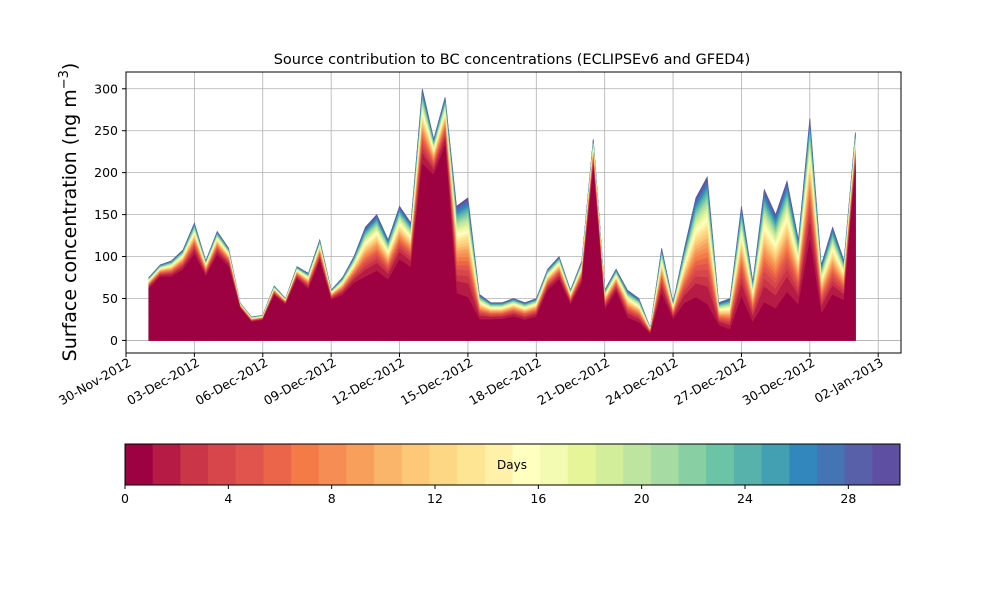  I want to click on x-tick-label: 06-Dec-2012, so click(232, 381).